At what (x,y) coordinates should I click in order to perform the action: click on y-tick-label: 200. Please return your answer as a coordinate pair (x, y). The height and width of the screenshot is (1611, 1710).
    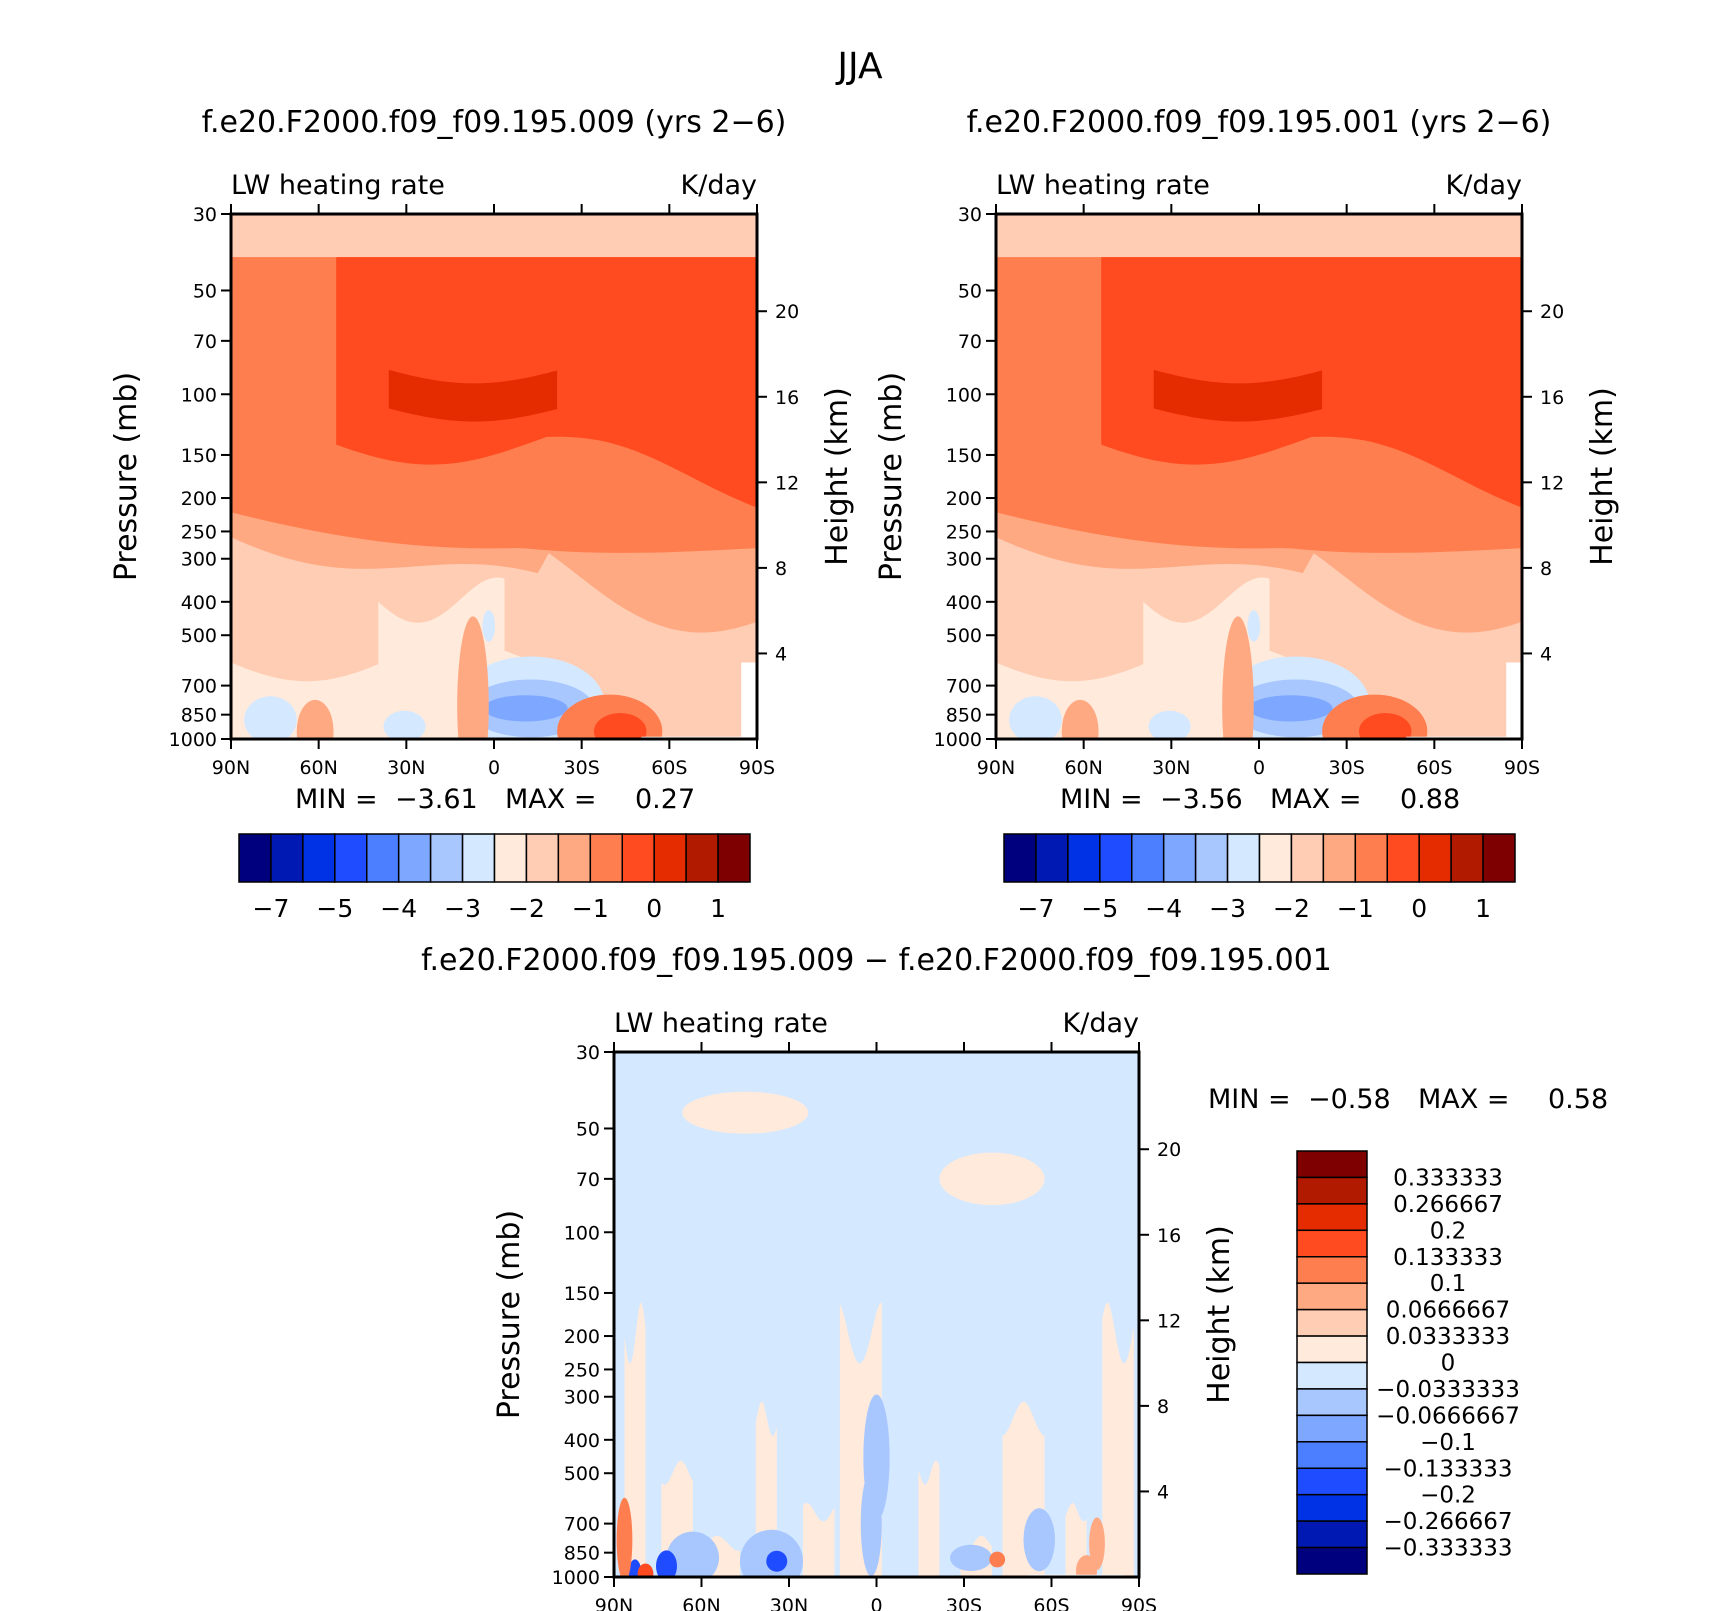
    Looking at the image, I should click on (582, 1337).